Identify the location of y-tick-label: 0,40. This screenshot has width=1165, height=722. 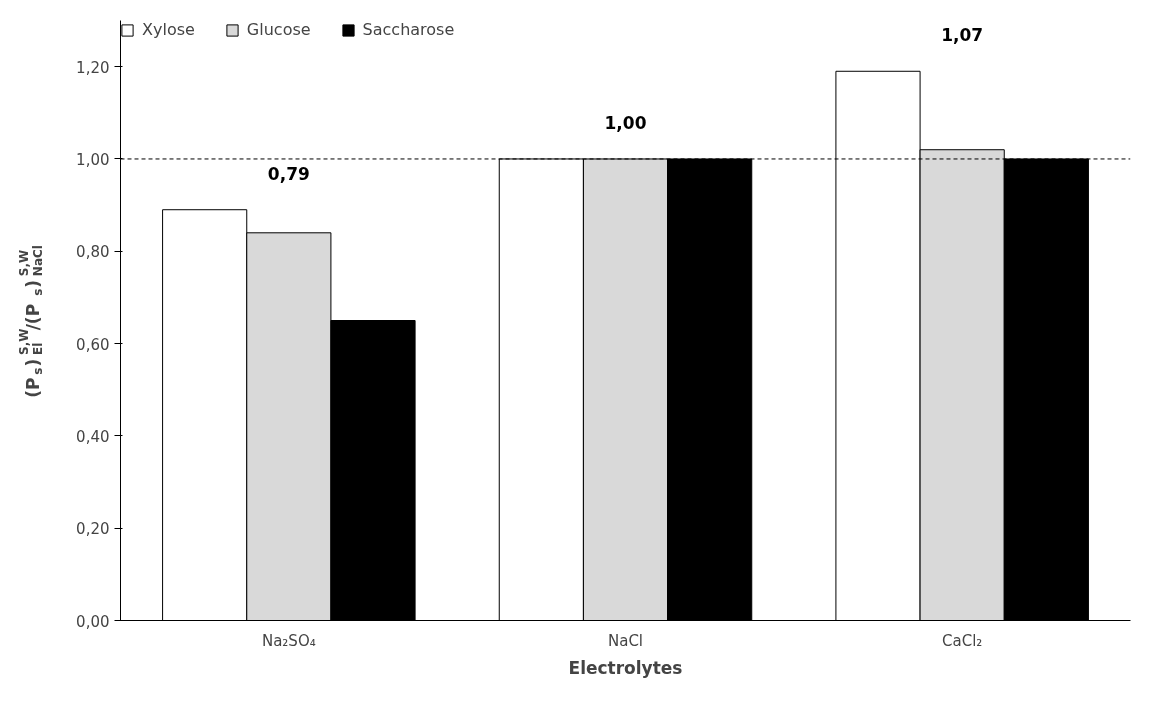
(93, 436).